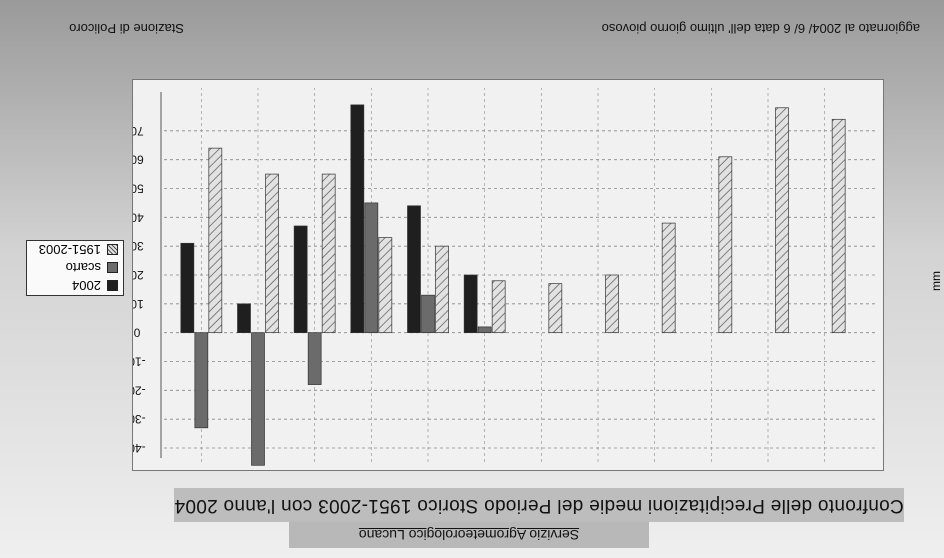 Image resolution: width=944 pixels, height=558 pixels. I want to click on legend-item-2004: 2004, so click(75, 286).